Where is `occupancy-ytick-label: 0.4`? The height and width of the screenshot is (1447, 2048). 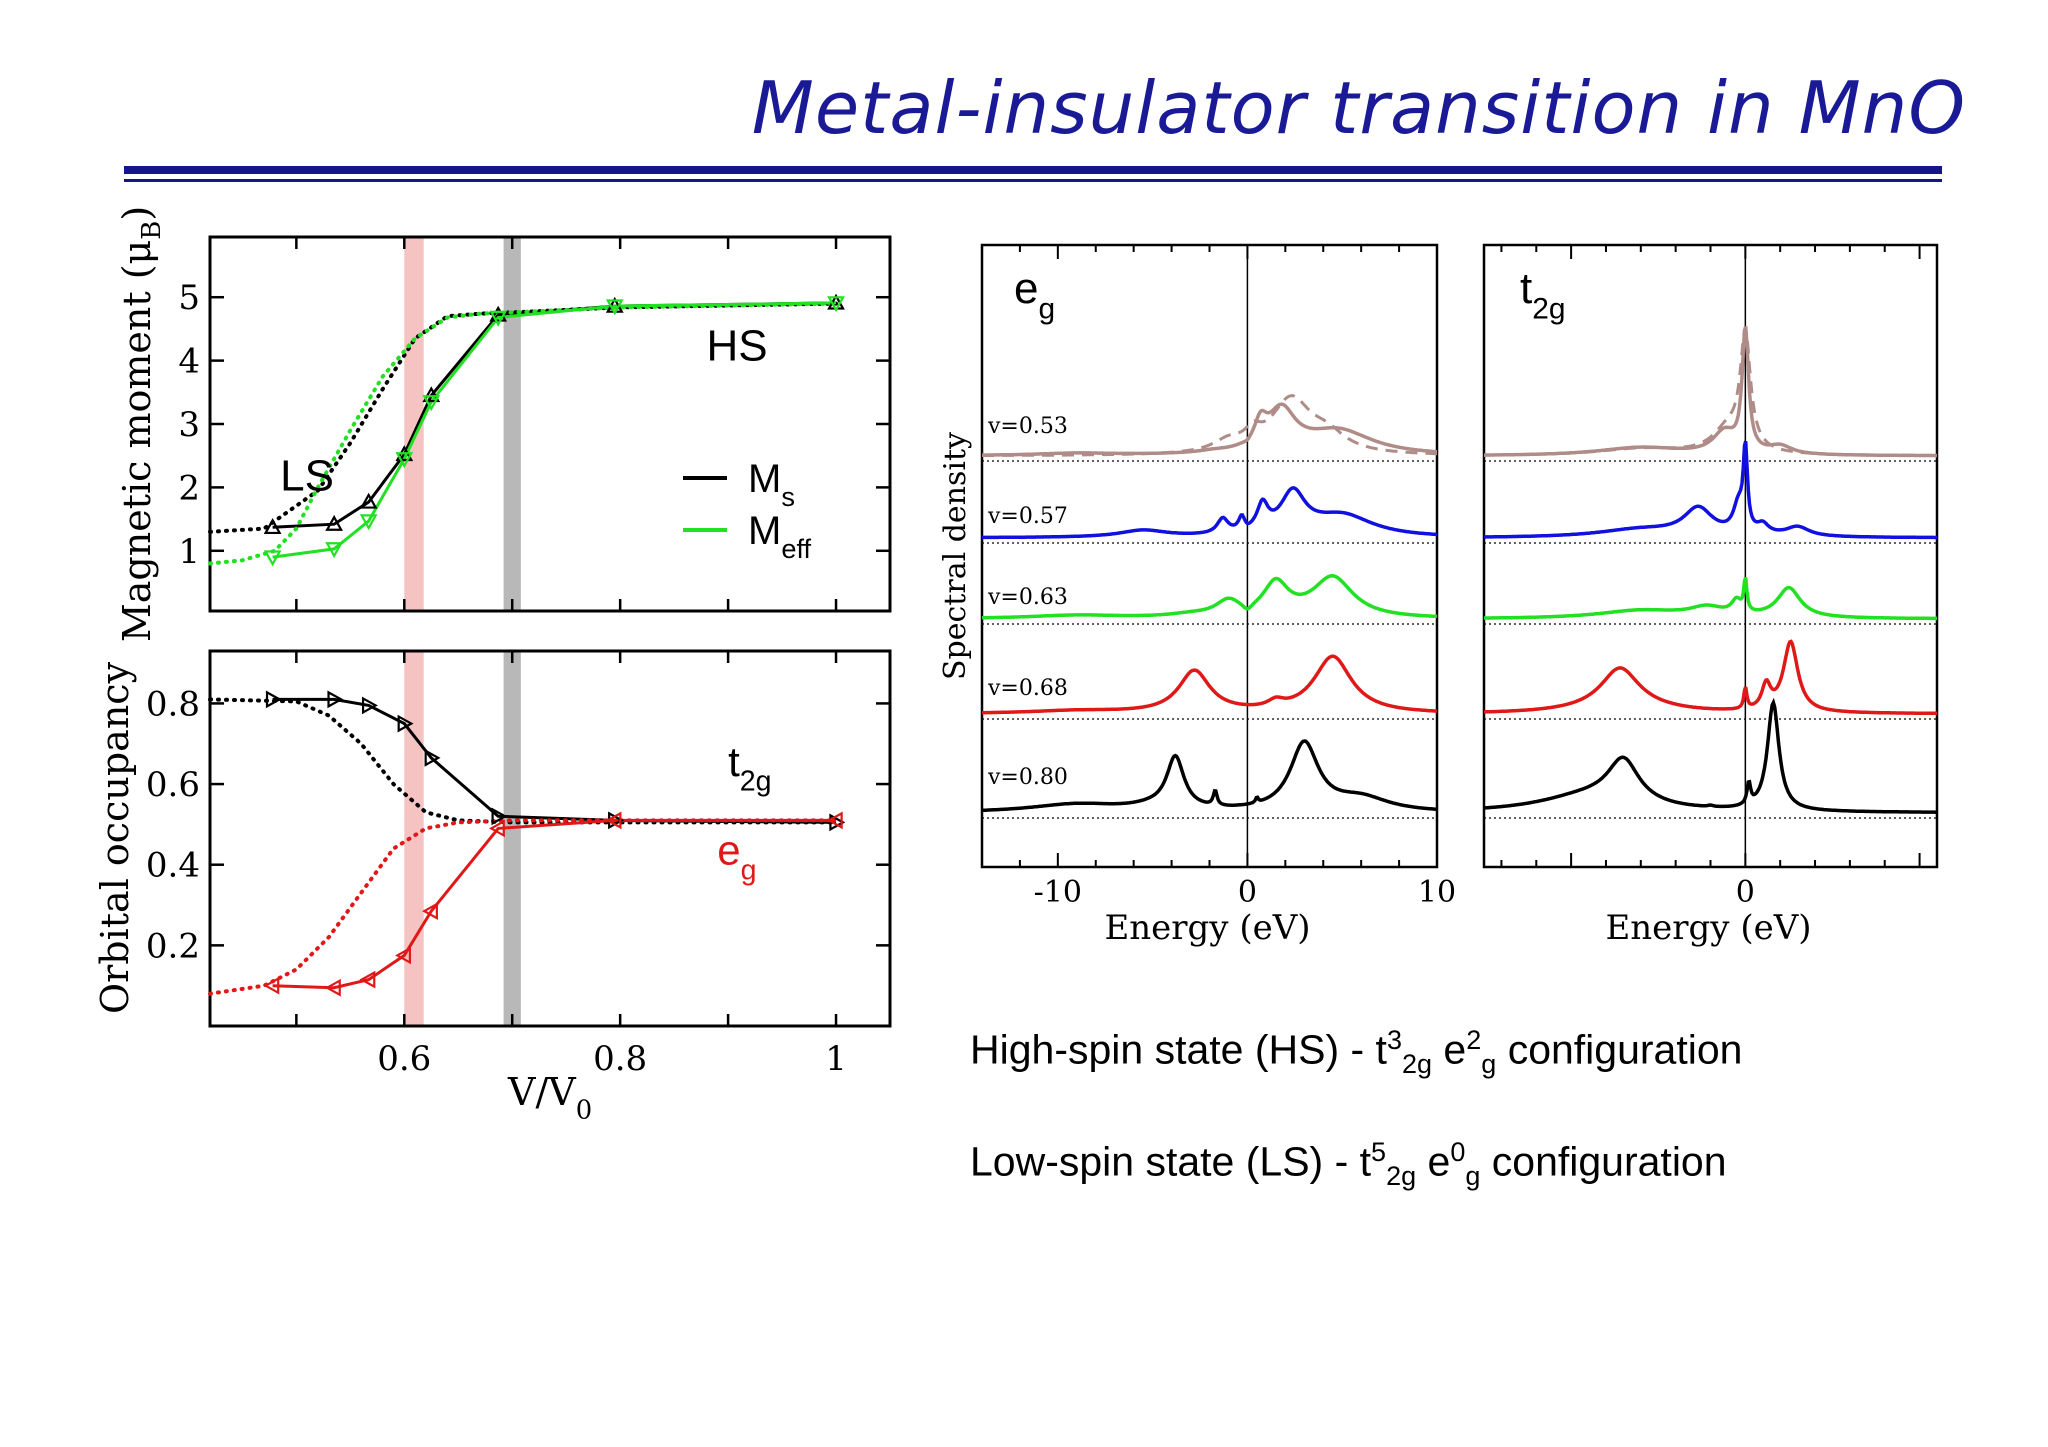
occupancy-ytick-label: 0.4 is located at coordinates (173, 866).